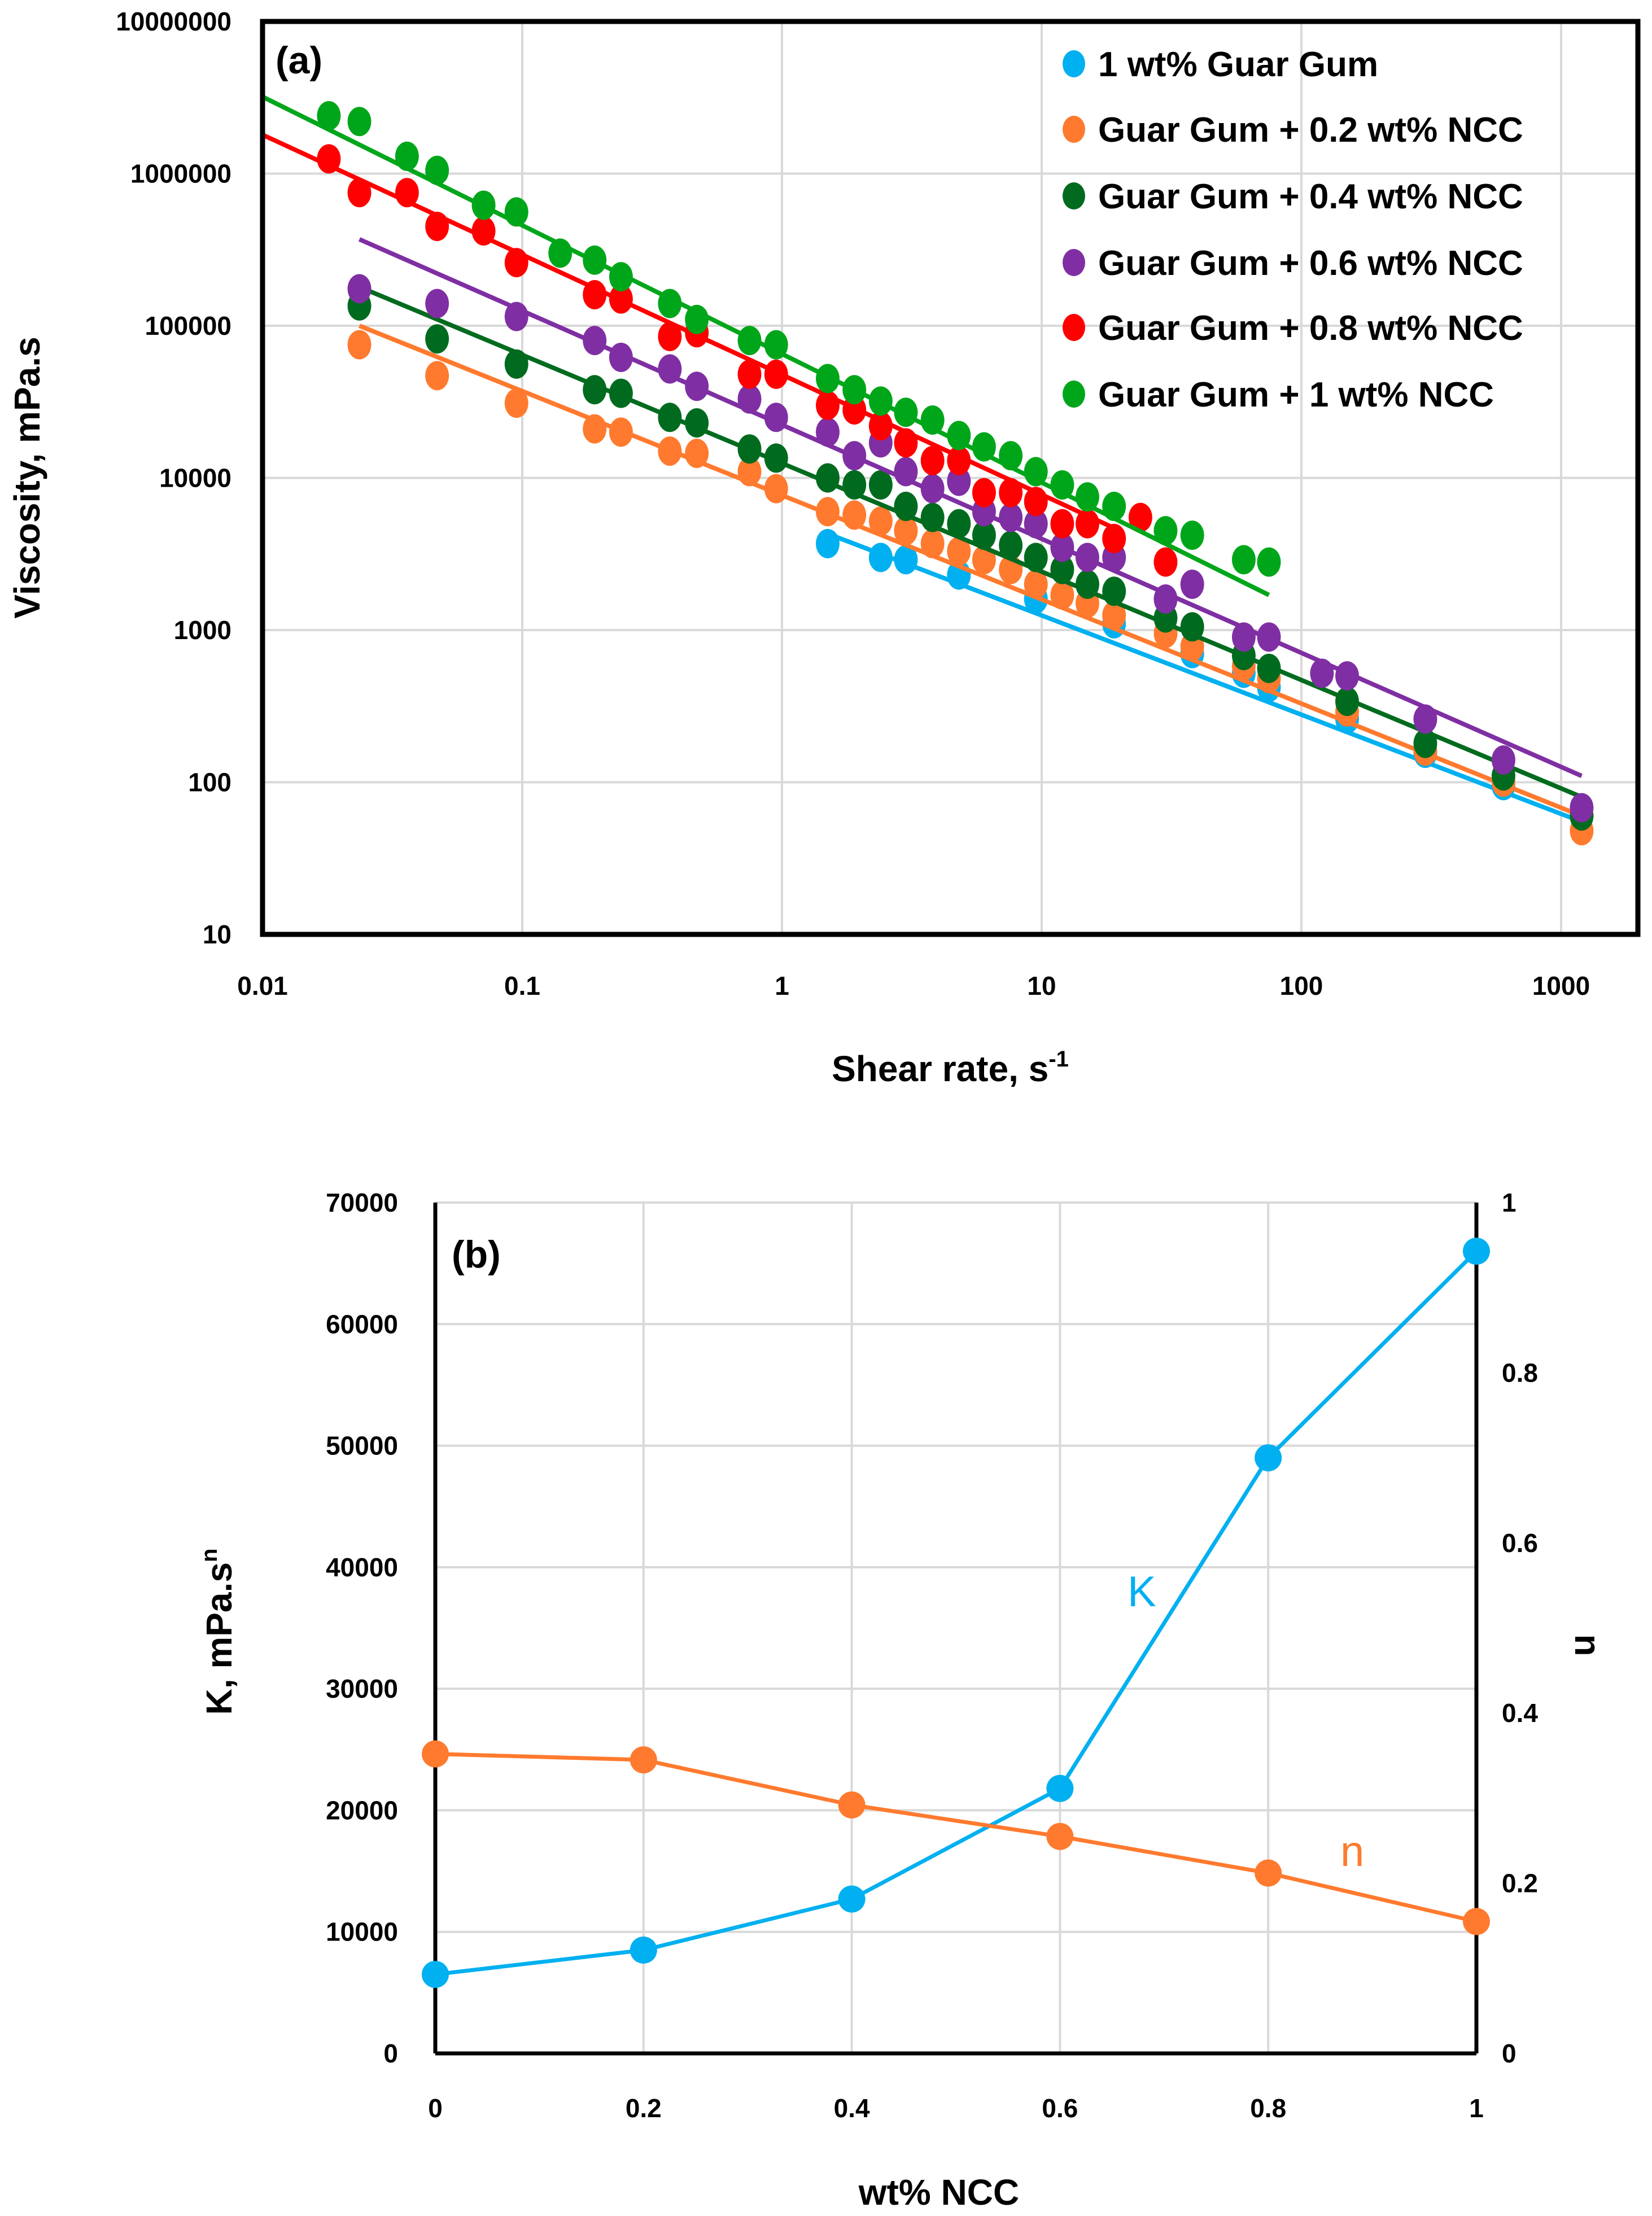 Image resolution: width=1652 pixels, height=2216 pixels. What do you see at coordinates (209, 782) in the screenshot?
I see `y-tick-label: 100` at bounding box center [209, 782].